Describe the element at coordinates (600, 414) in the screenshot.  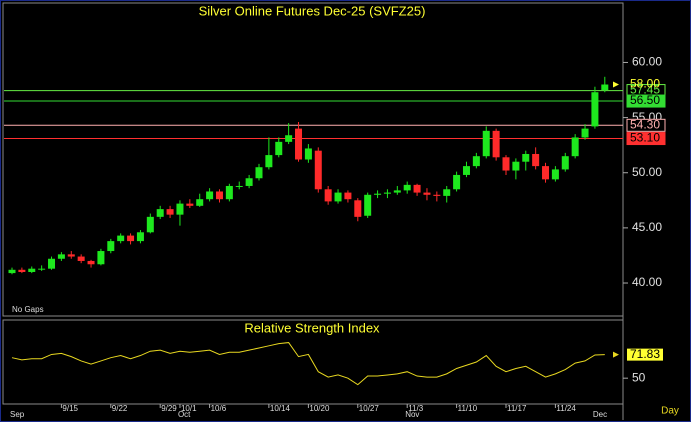
I see `month-label: Dec` at that location.